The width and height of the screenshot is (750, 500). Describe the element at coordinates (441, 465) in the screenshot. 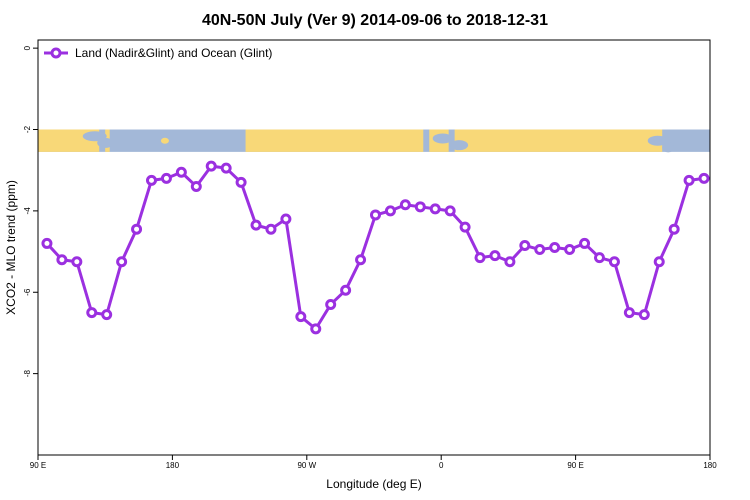

I see `x-tick-label: 0` at that location.